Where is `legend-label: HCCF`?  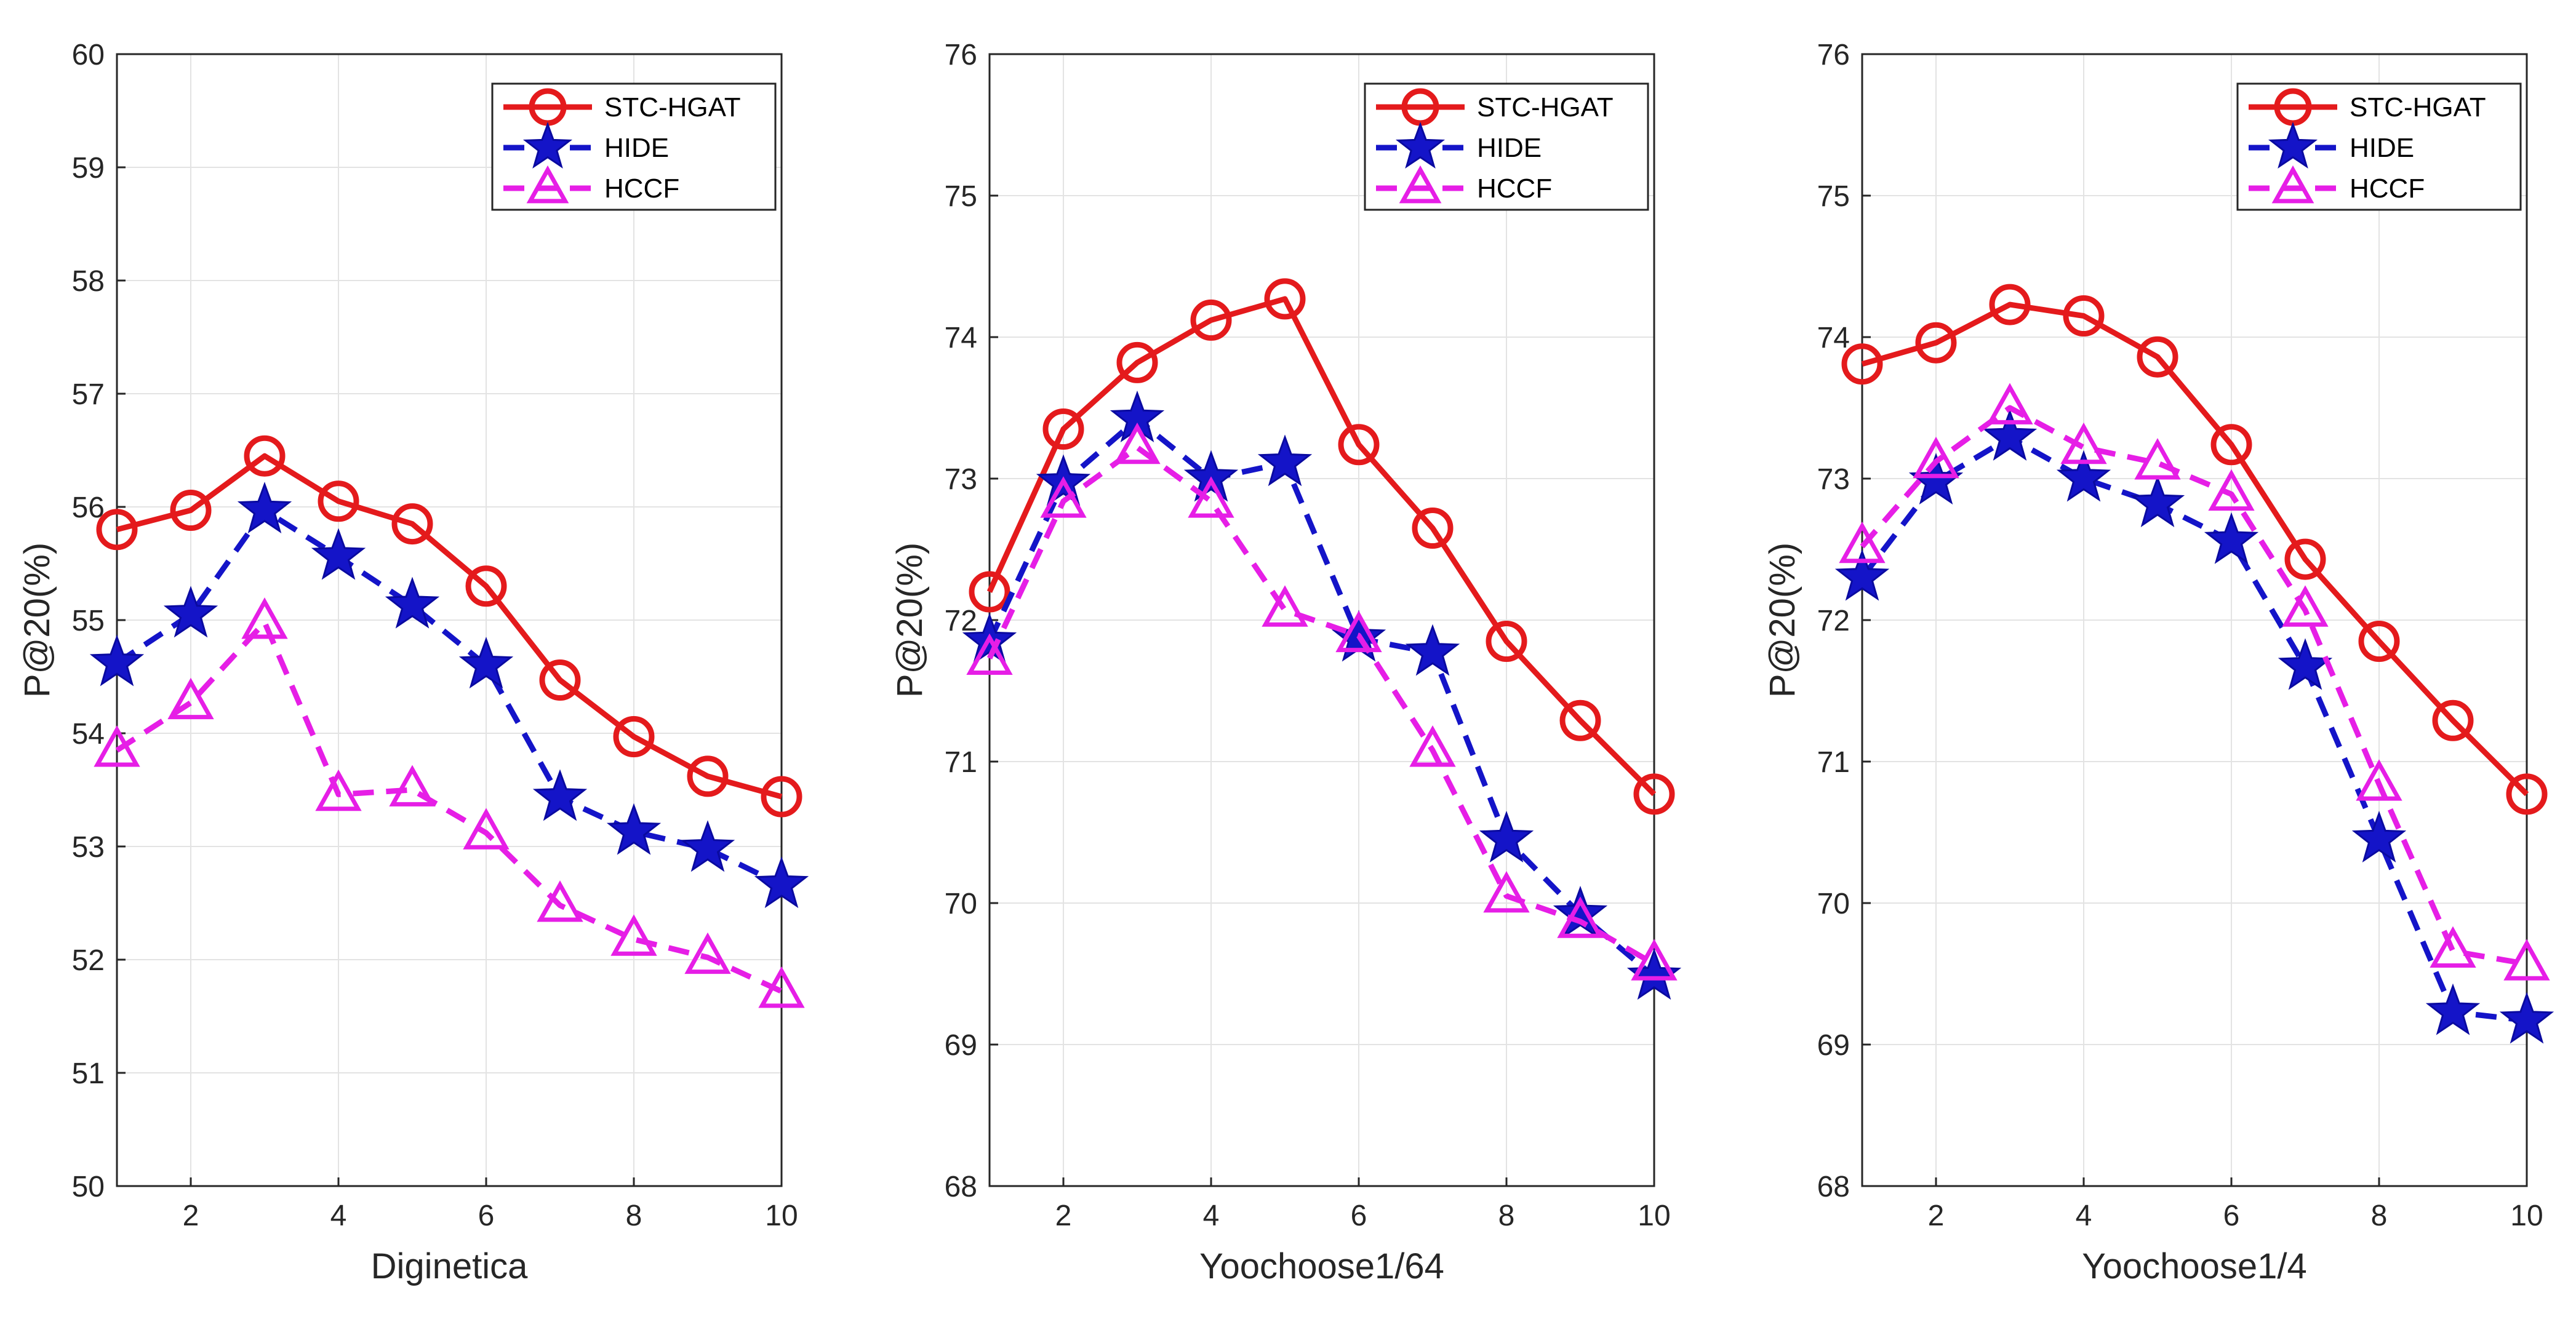
legend-label: HCCF is located at coordinates (1514, 188).